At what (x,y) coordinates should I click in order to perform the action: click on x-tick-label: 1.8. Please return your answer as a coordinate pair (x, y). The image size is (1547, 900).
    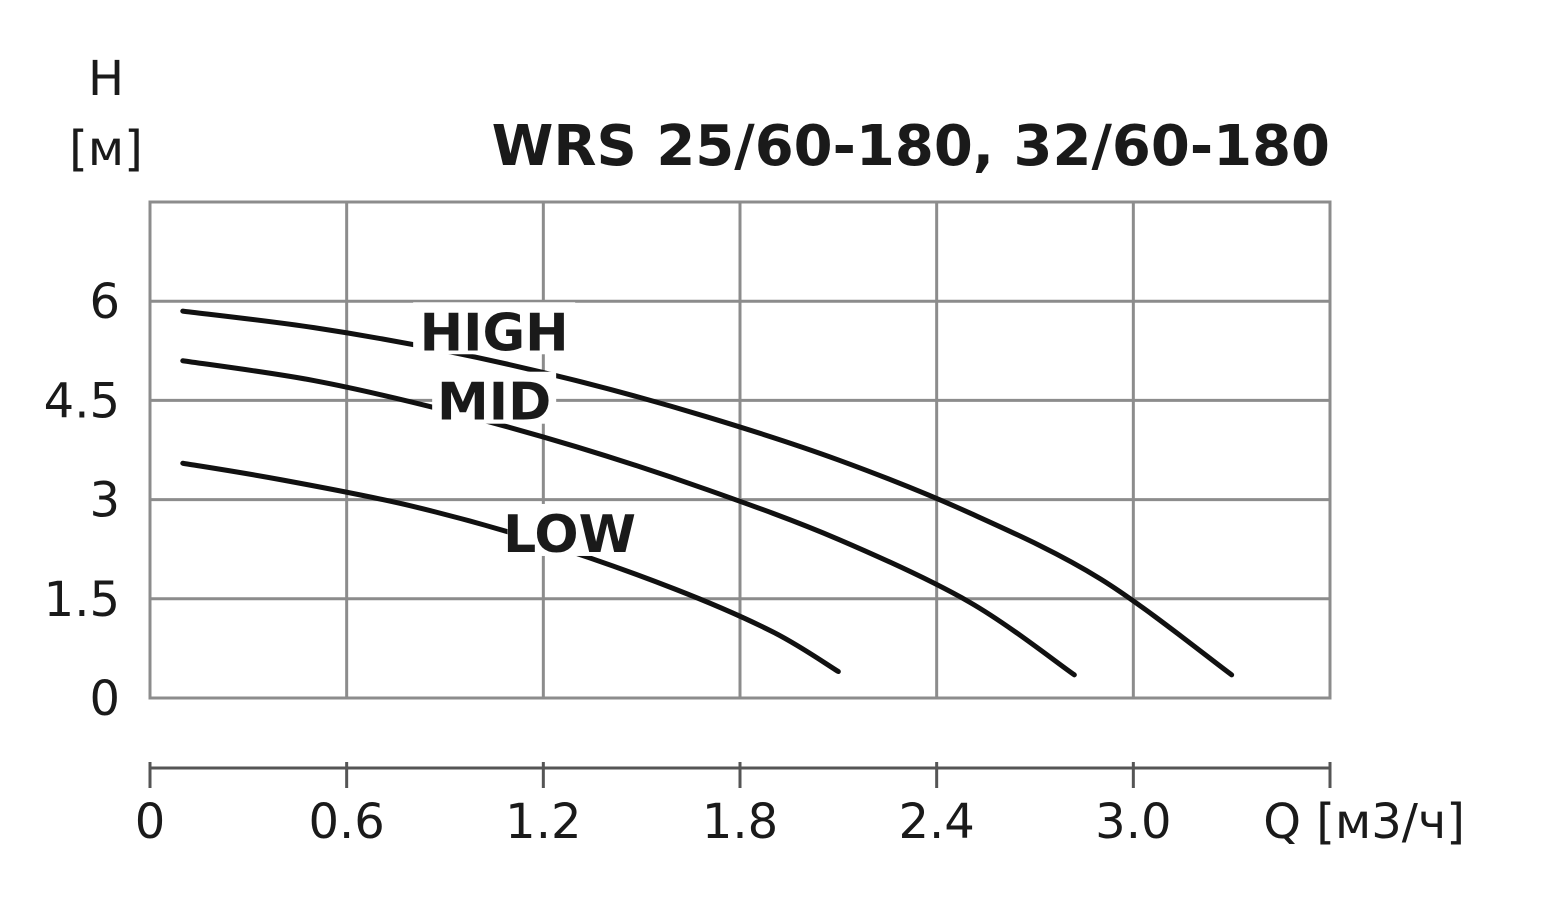
    Looking at the image, I should click on (740, 822).